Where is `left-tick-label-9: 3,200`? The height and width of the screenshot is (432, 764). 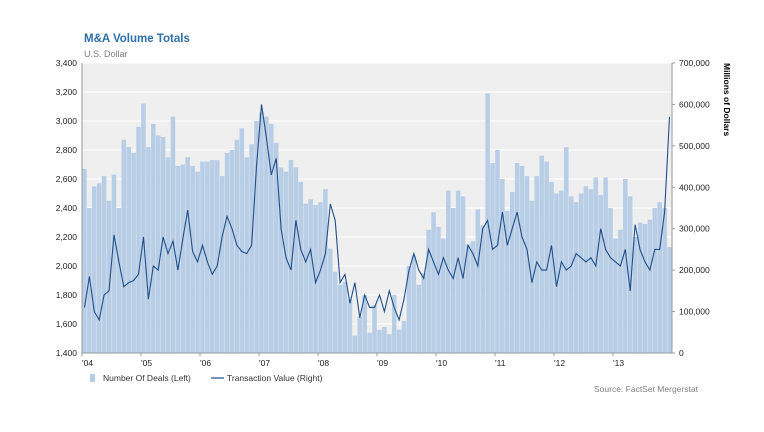
left-tick-label-9: 3,200 is located at coordinates (67, 92).